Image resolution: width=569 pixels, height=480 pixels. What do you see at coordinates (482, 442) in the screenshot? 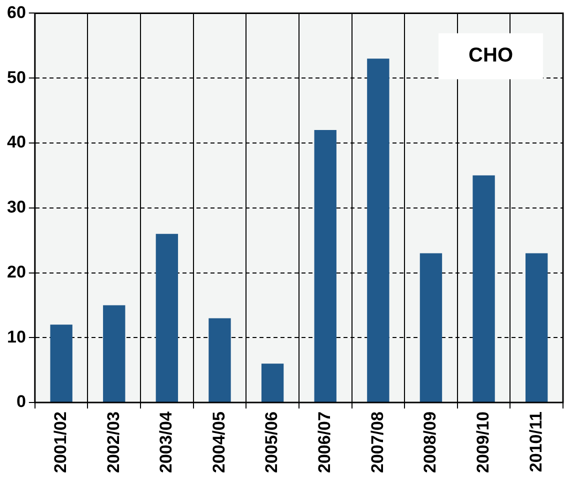
I see `x-tick-label: 2009/10` at bounding box center [482, 442].